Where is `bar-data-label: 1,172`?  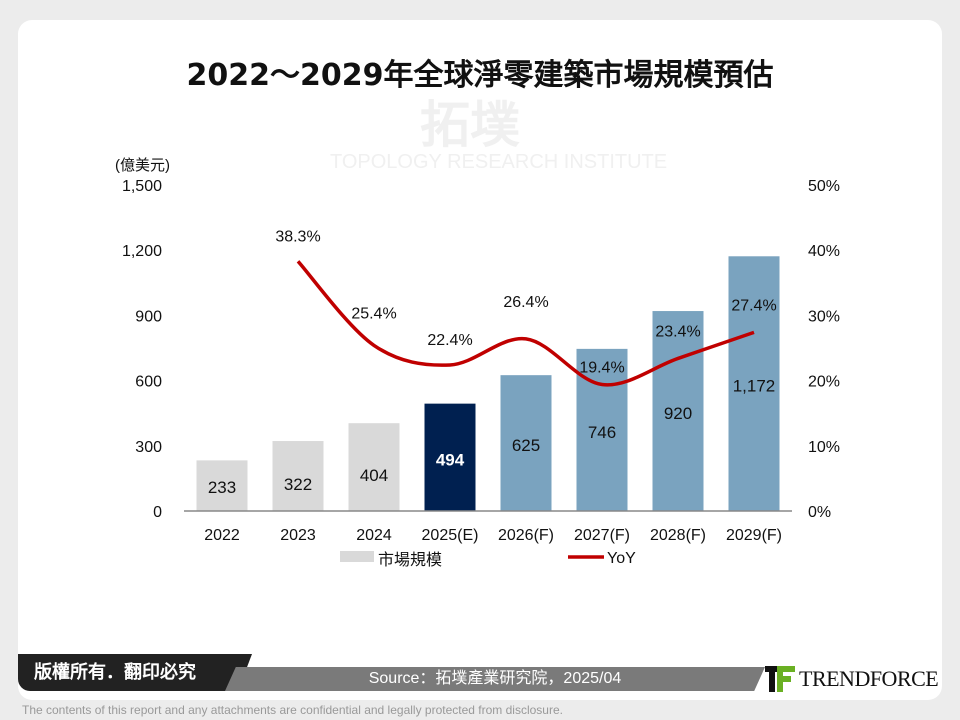 bar-data-label: 1,172 is located at coordinates (754, 386).